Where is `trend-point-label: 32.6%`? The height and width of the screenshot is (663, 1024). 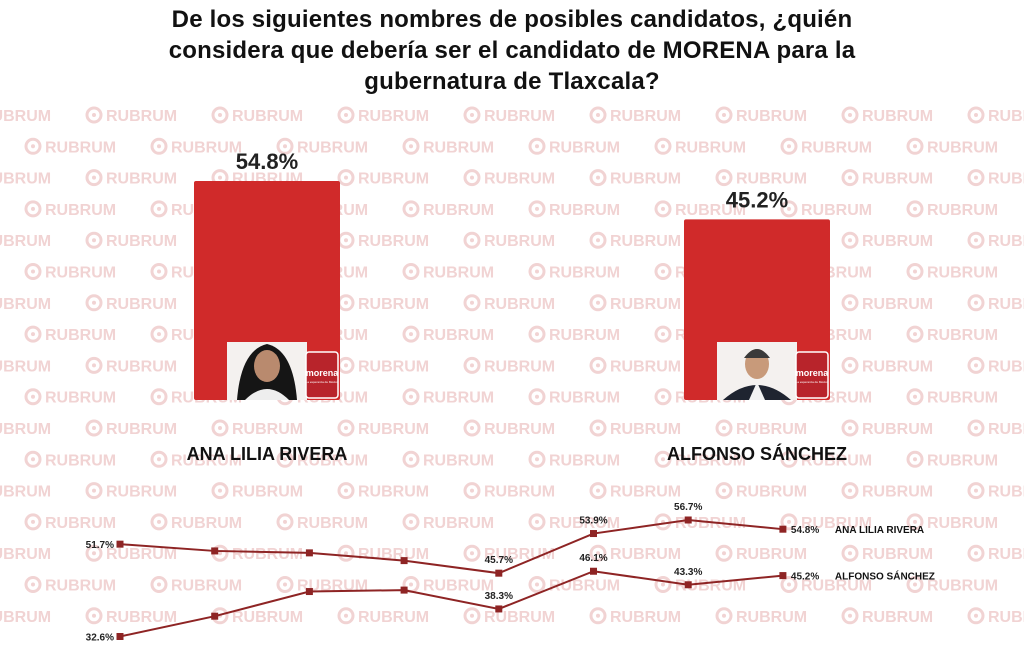
trend-point-label: 32.6% is located at coordinates (100, 638).